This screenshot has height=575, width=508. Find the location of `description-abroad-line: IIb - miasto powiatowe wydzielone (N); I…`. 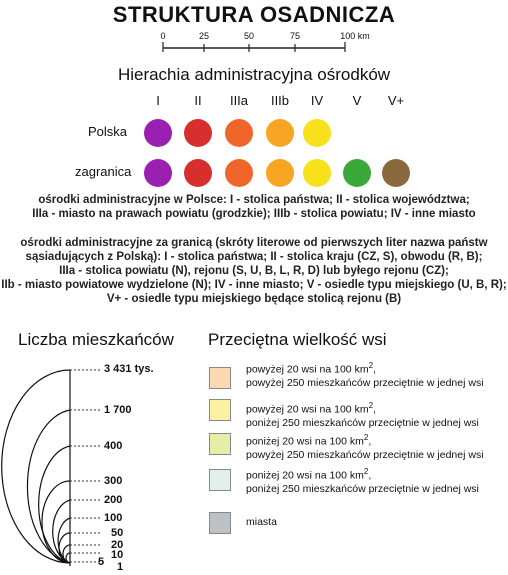

description-abroad-line: IIb - miasto powiatowe wydzielone (N); I… is located at coordinates (254, 285).